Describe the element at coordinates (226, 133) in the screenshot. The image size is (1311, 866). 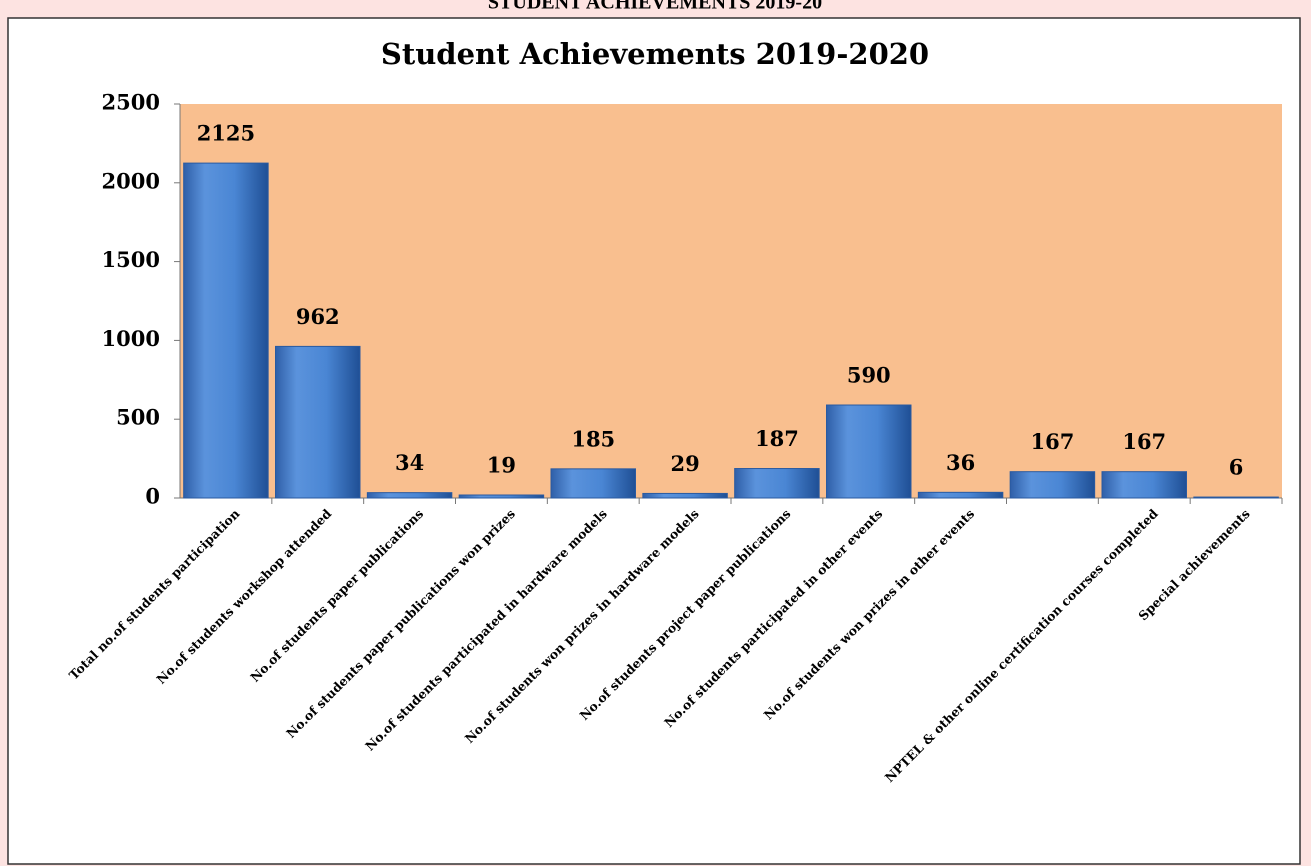
I see `value-label: 2125` at that location.